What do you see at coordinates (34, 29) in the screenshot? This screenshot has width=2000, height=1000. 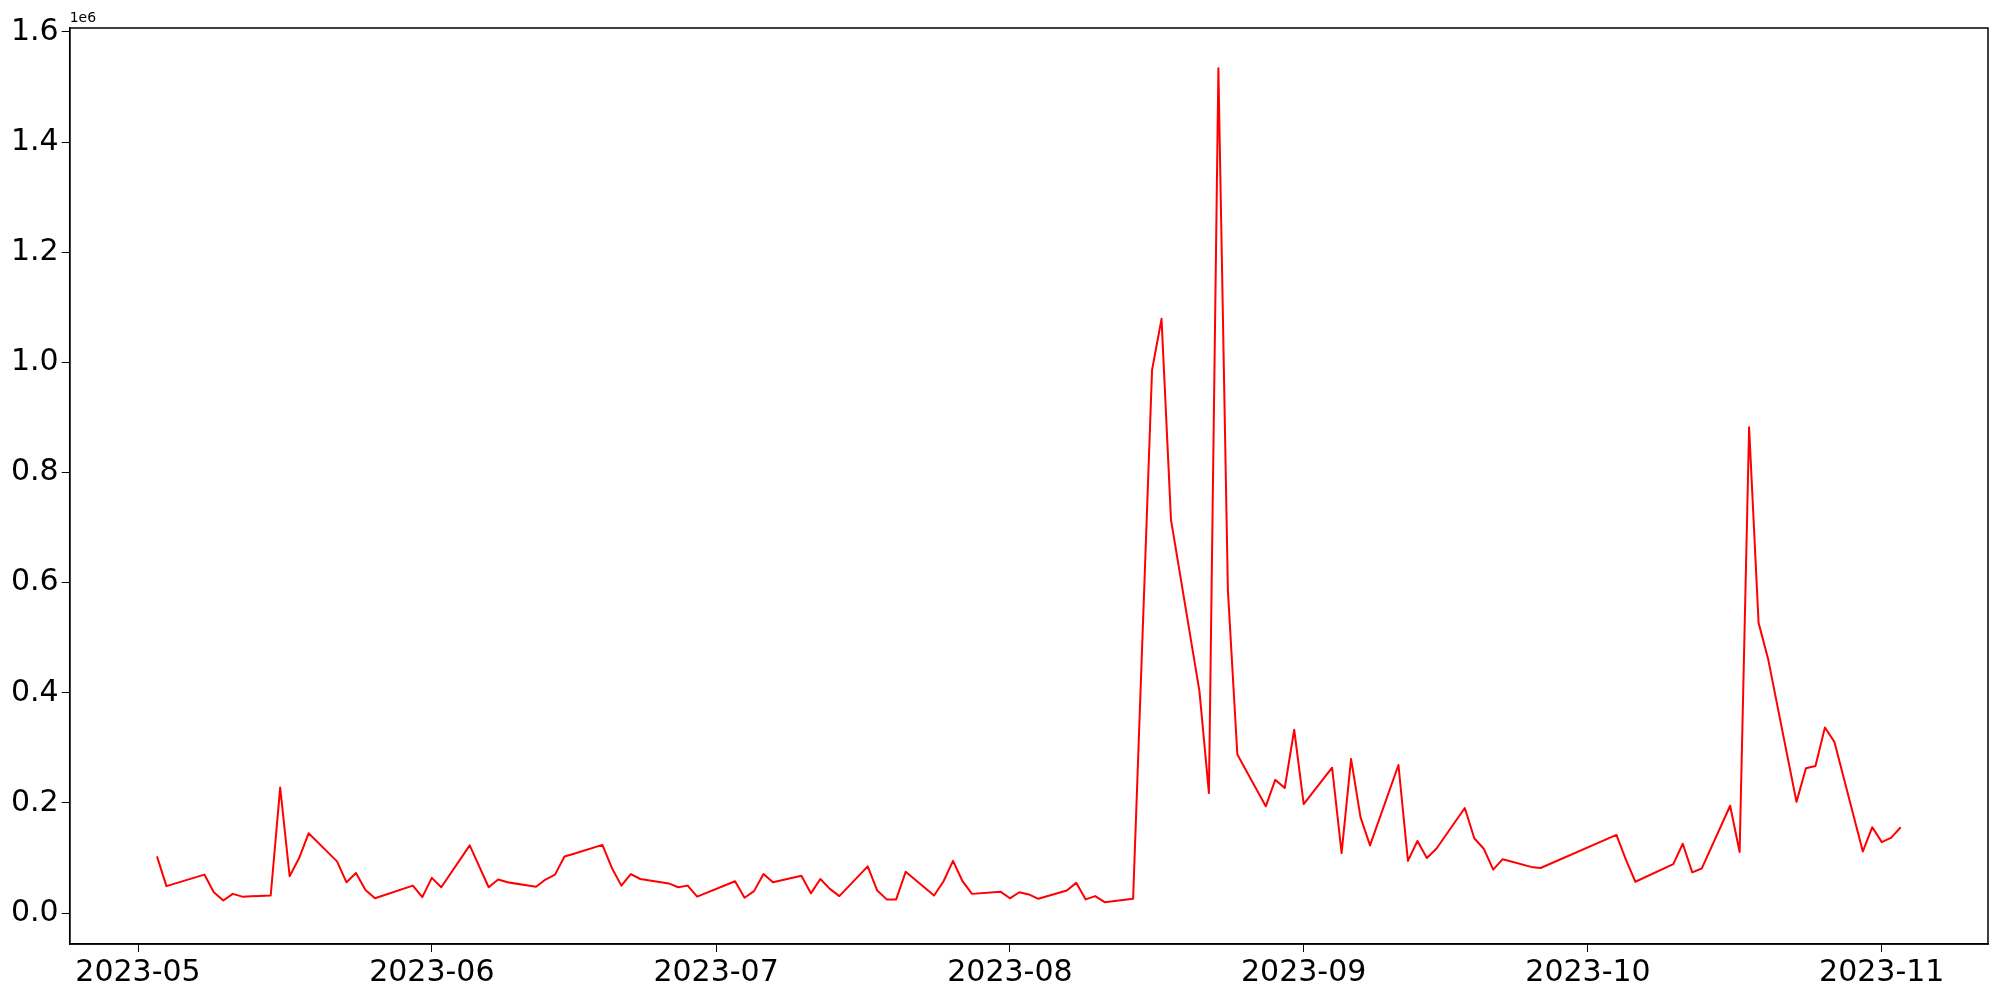 I see `y-tick-label: 1.6` at bounding box center [34, 29].